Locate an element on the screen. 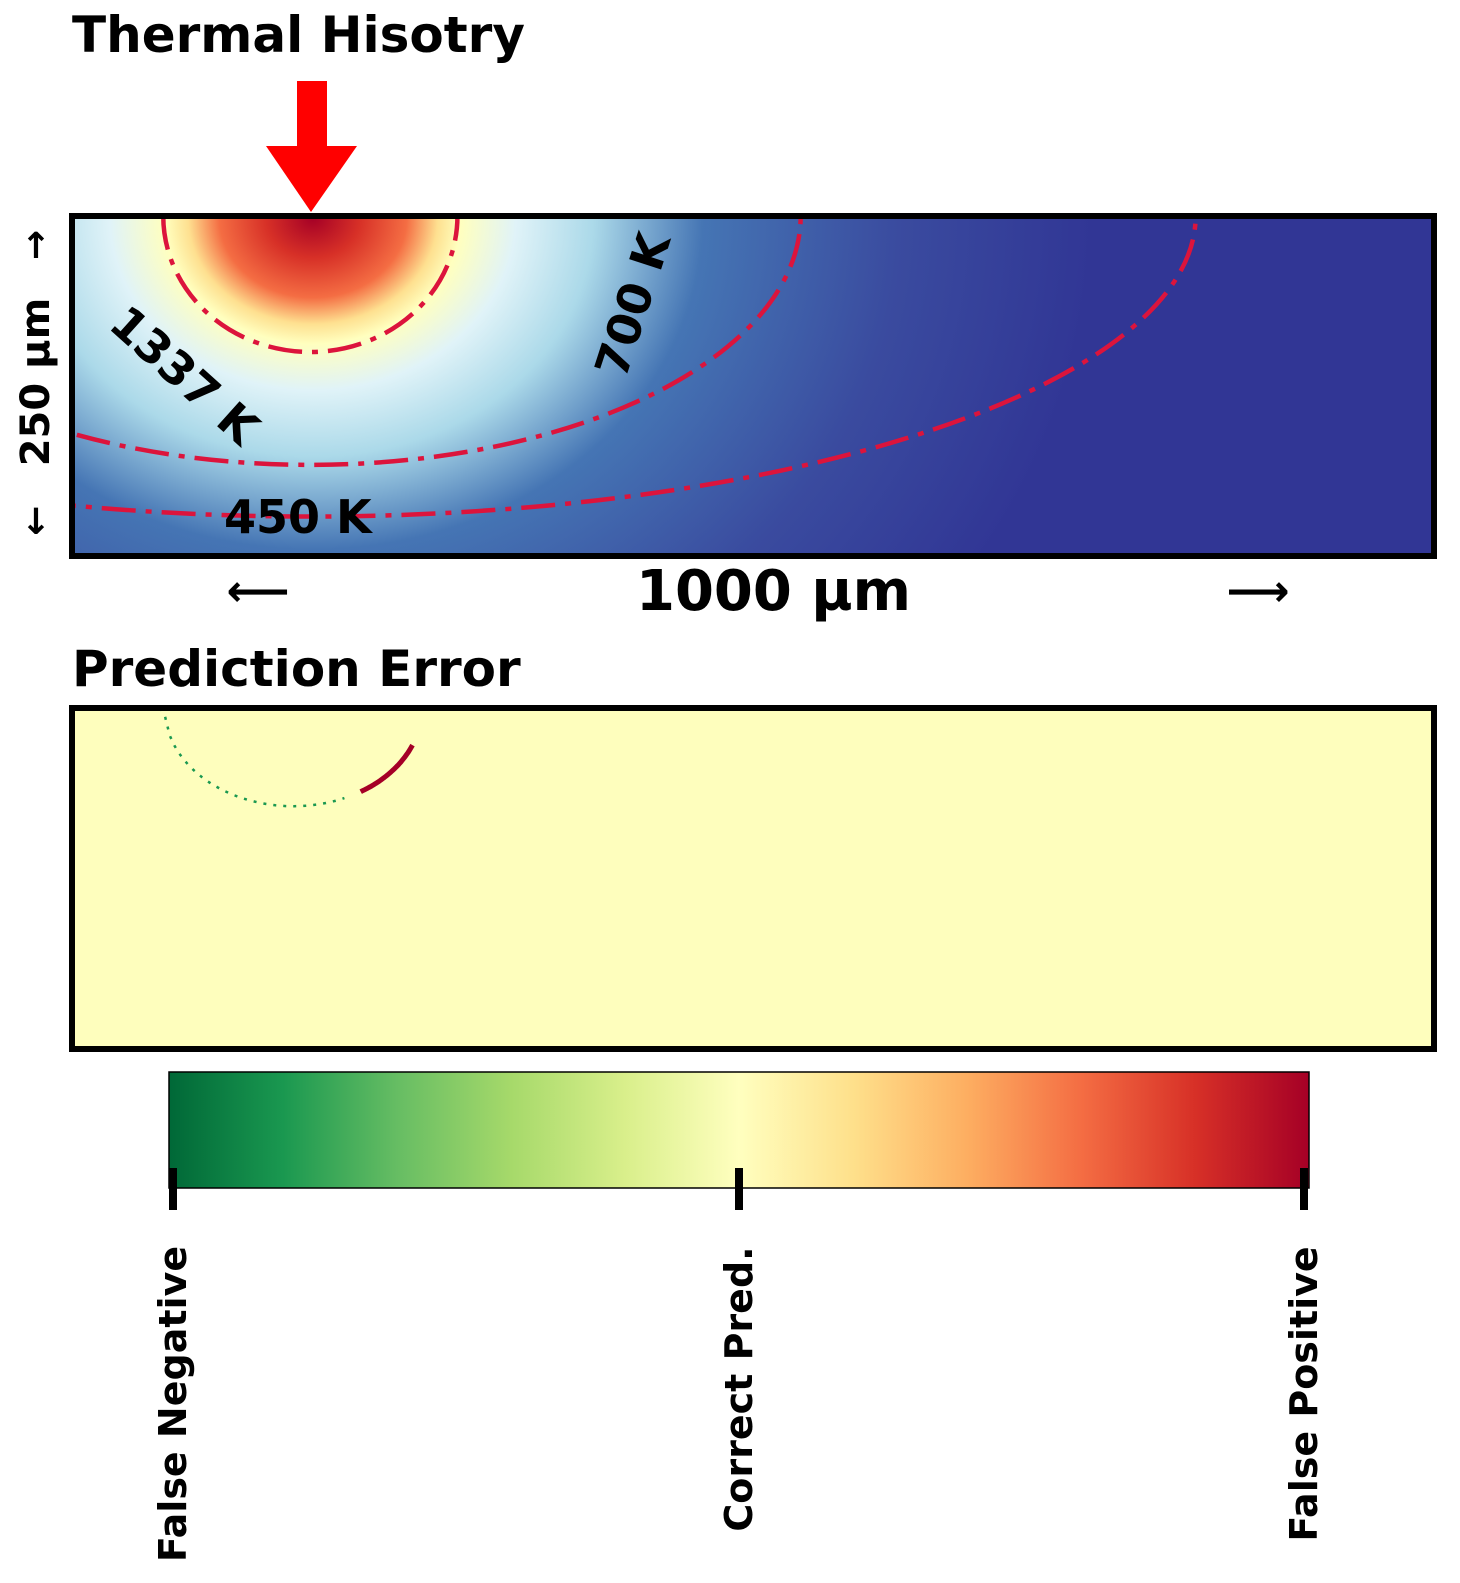  contour-lines is located at coordinates (635, 367).